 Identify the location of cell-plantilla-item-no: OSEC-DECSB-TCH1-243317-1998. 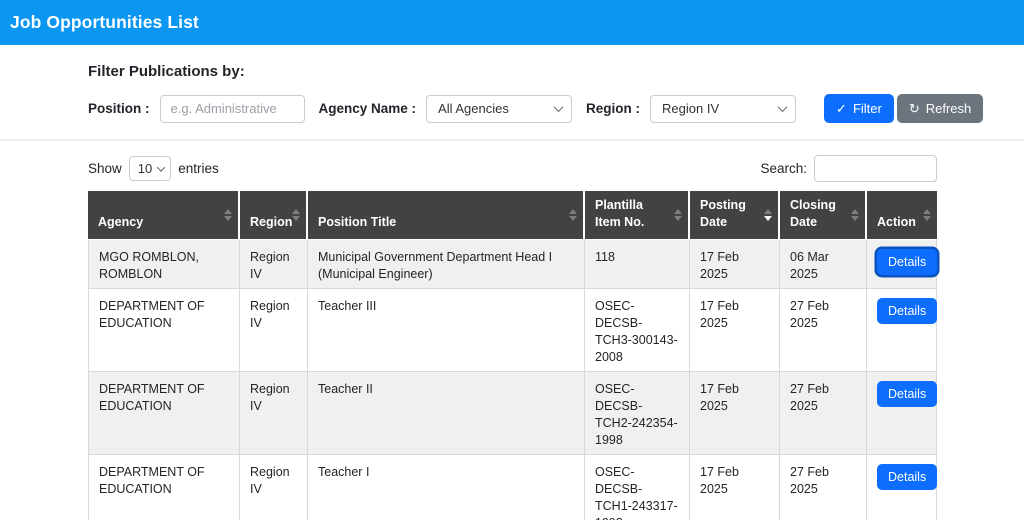
(637, 487).